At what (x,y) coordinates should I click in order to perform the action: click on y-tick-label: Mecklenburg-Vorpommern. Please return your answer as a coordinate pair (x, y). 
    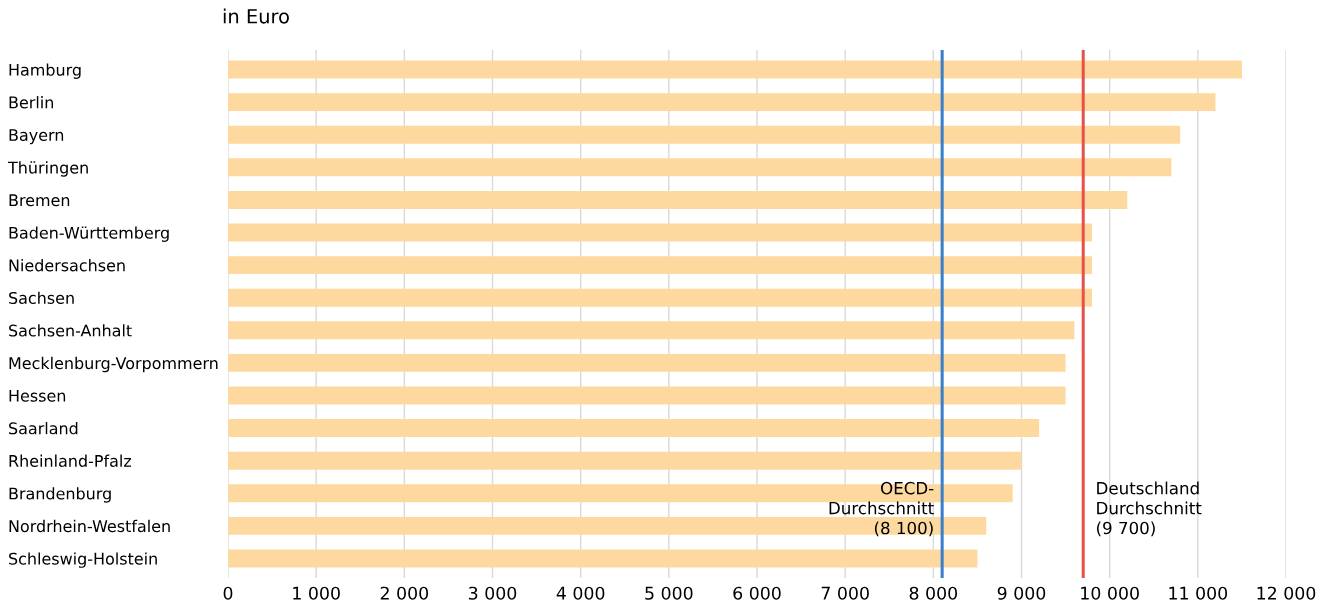
    Looking at the image, I should click on (113, 364).